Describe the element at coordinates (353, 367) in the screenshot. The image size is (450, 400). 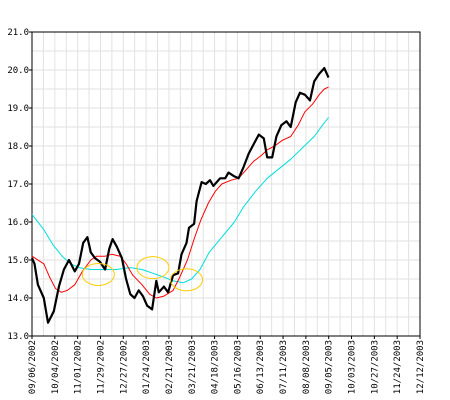
I see `x-tick-label: 10/03/2003` at that location.